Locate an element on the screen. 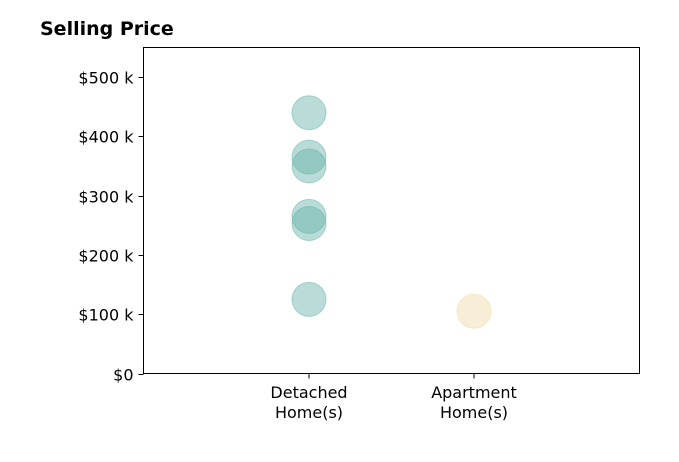 The image size is (679, 462). y-tick-label: $400 k is located at coordinates (106, 137).